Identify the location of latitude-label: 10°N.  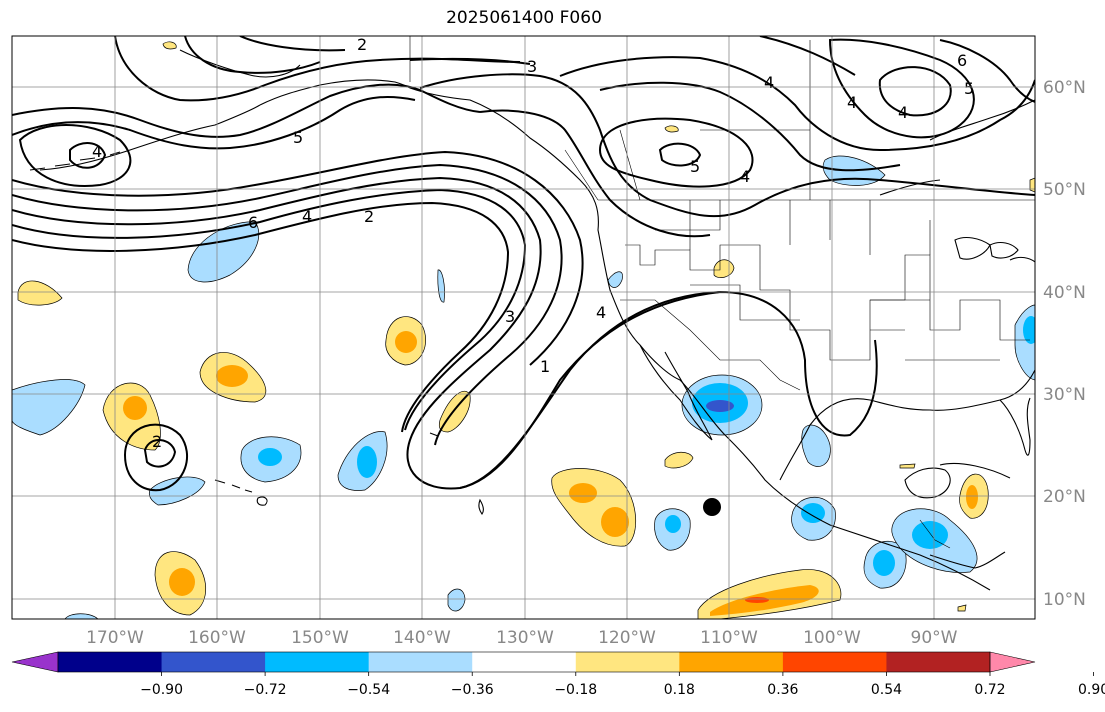
(1064, 600).